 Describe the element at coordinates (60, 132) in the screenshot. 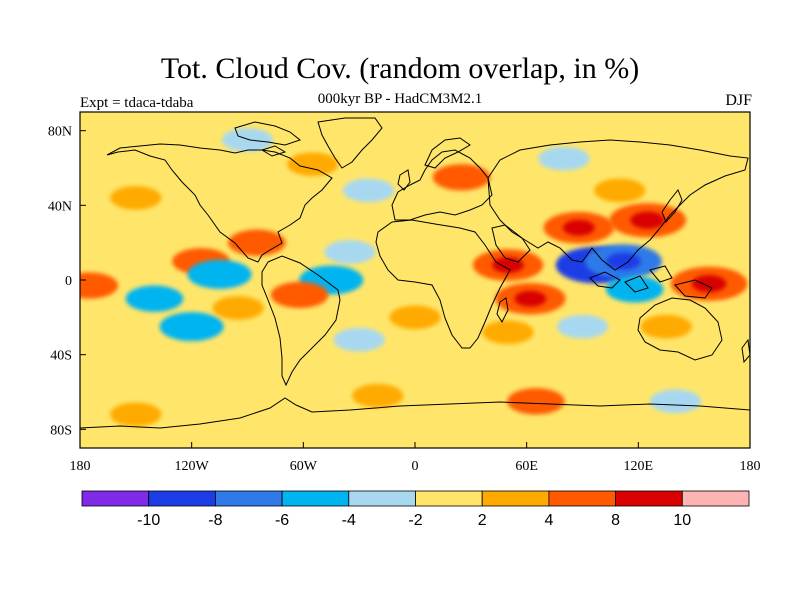

I see `y-tick-label-0: 80N` at that location.